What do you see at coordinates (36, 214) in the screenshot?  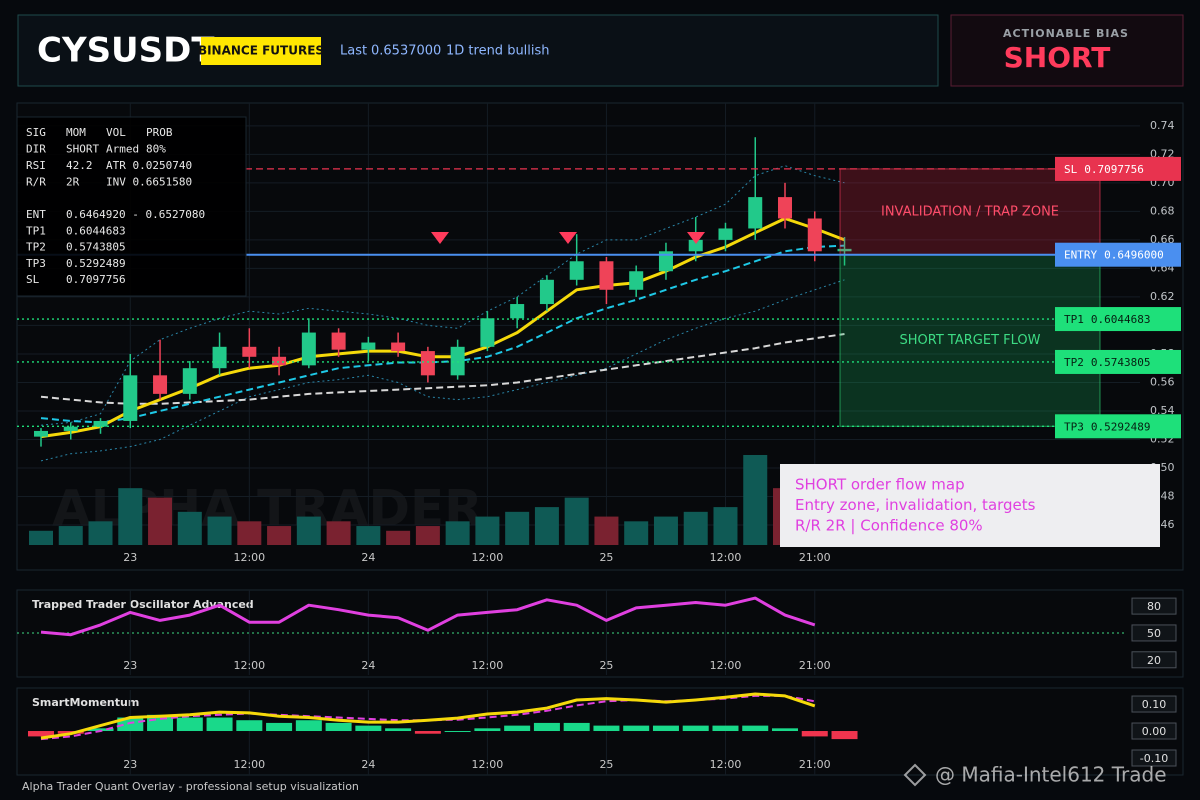 I see `info-level: ENT` at bounding box center [36, 214].